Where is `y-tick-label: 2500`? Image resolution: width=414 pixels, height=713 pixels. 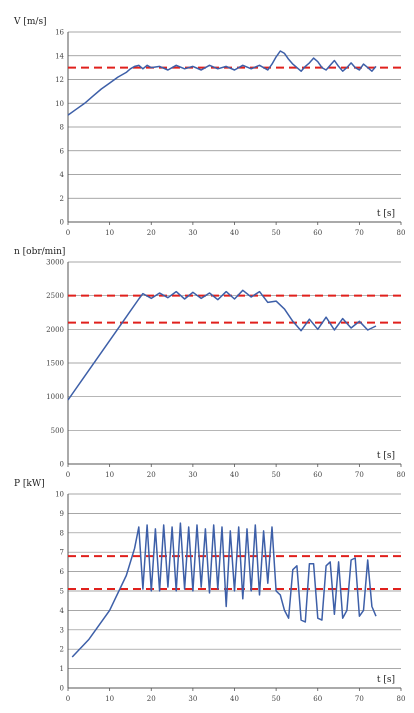 y-tick-label: 2500 is located at coordinates (55, 296).